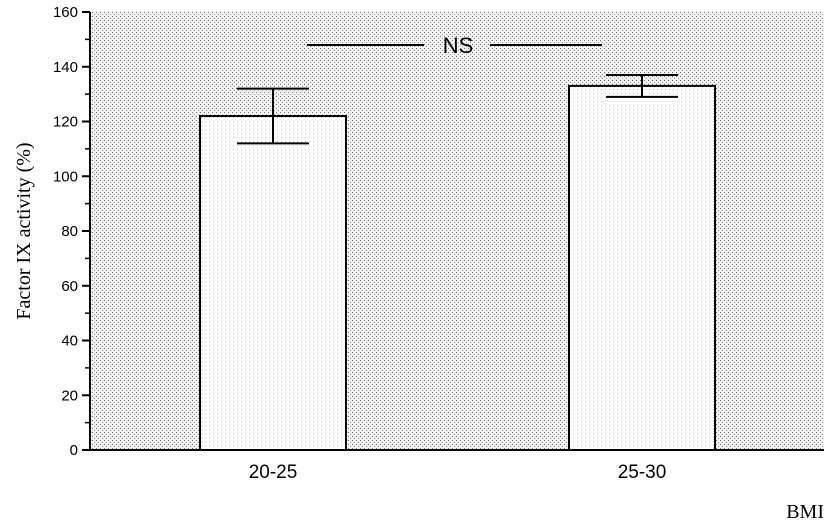  Describe the element at coordinates (65, 176) in the screenshot. I see `y-tick-label: 100` at that location.